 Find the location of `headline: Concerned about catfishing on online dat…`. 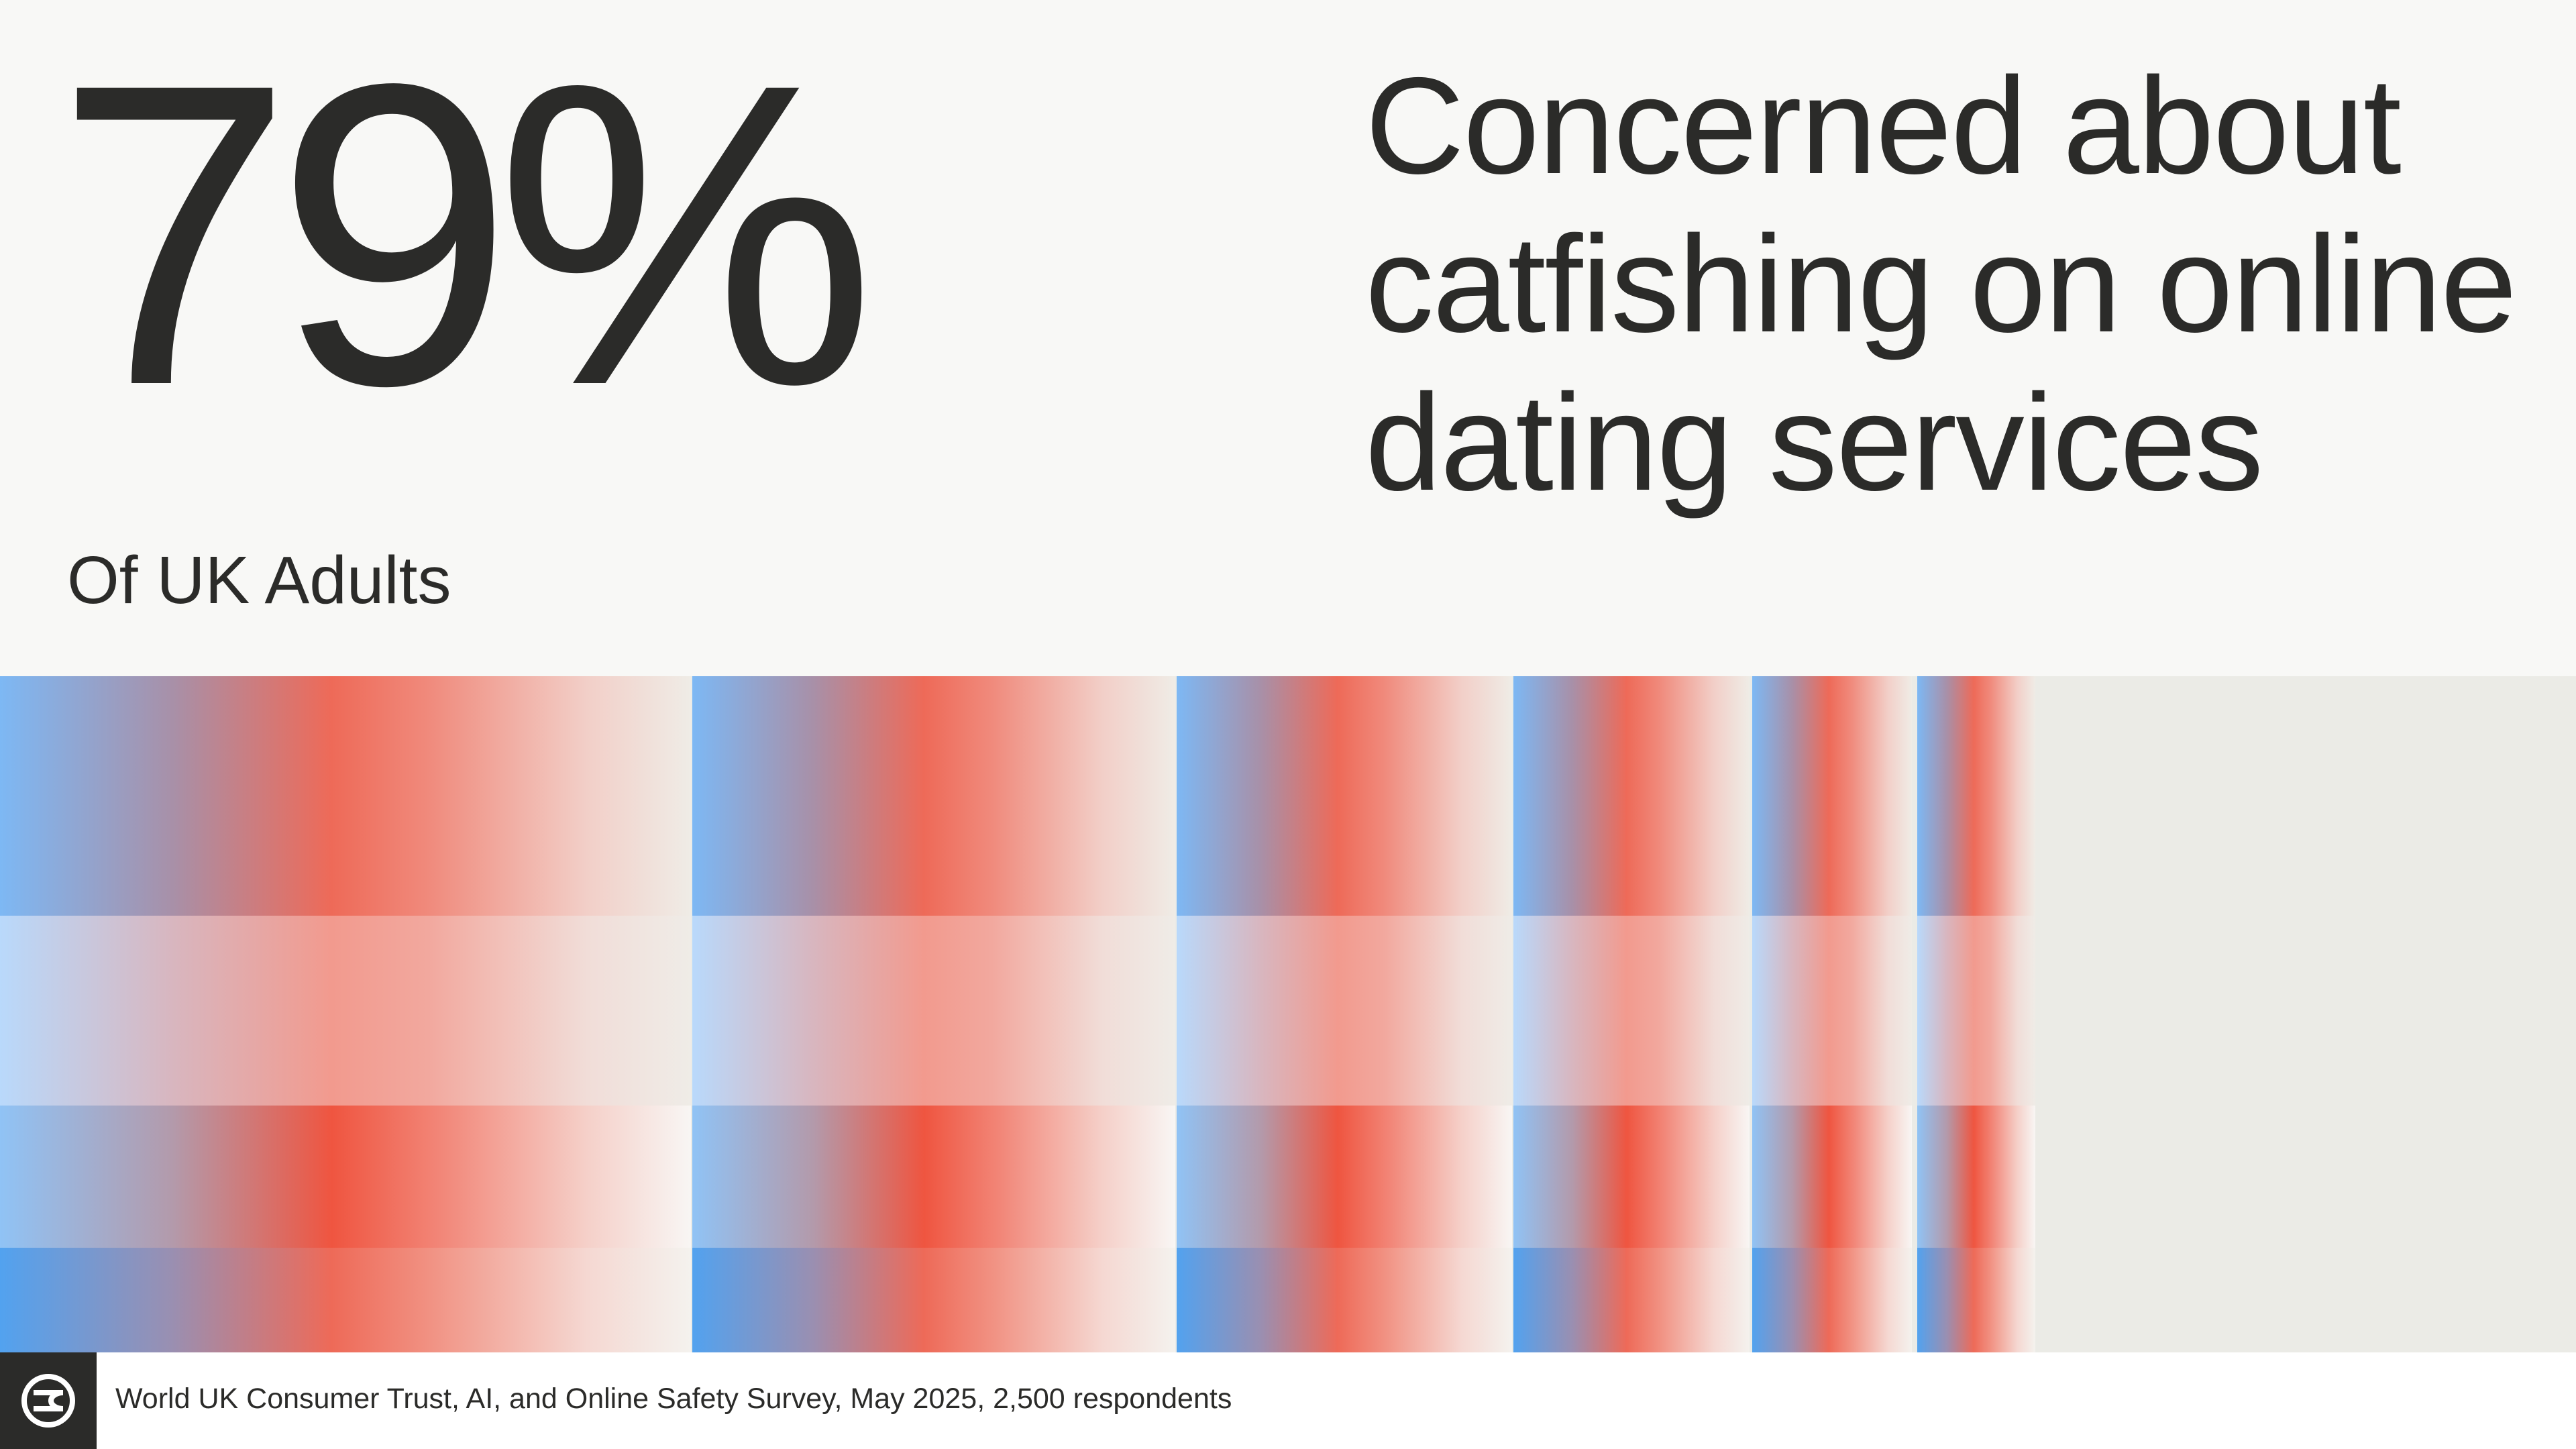

headline: Concerned about catfishing on online dat… is located at coordinates (1941, 284).